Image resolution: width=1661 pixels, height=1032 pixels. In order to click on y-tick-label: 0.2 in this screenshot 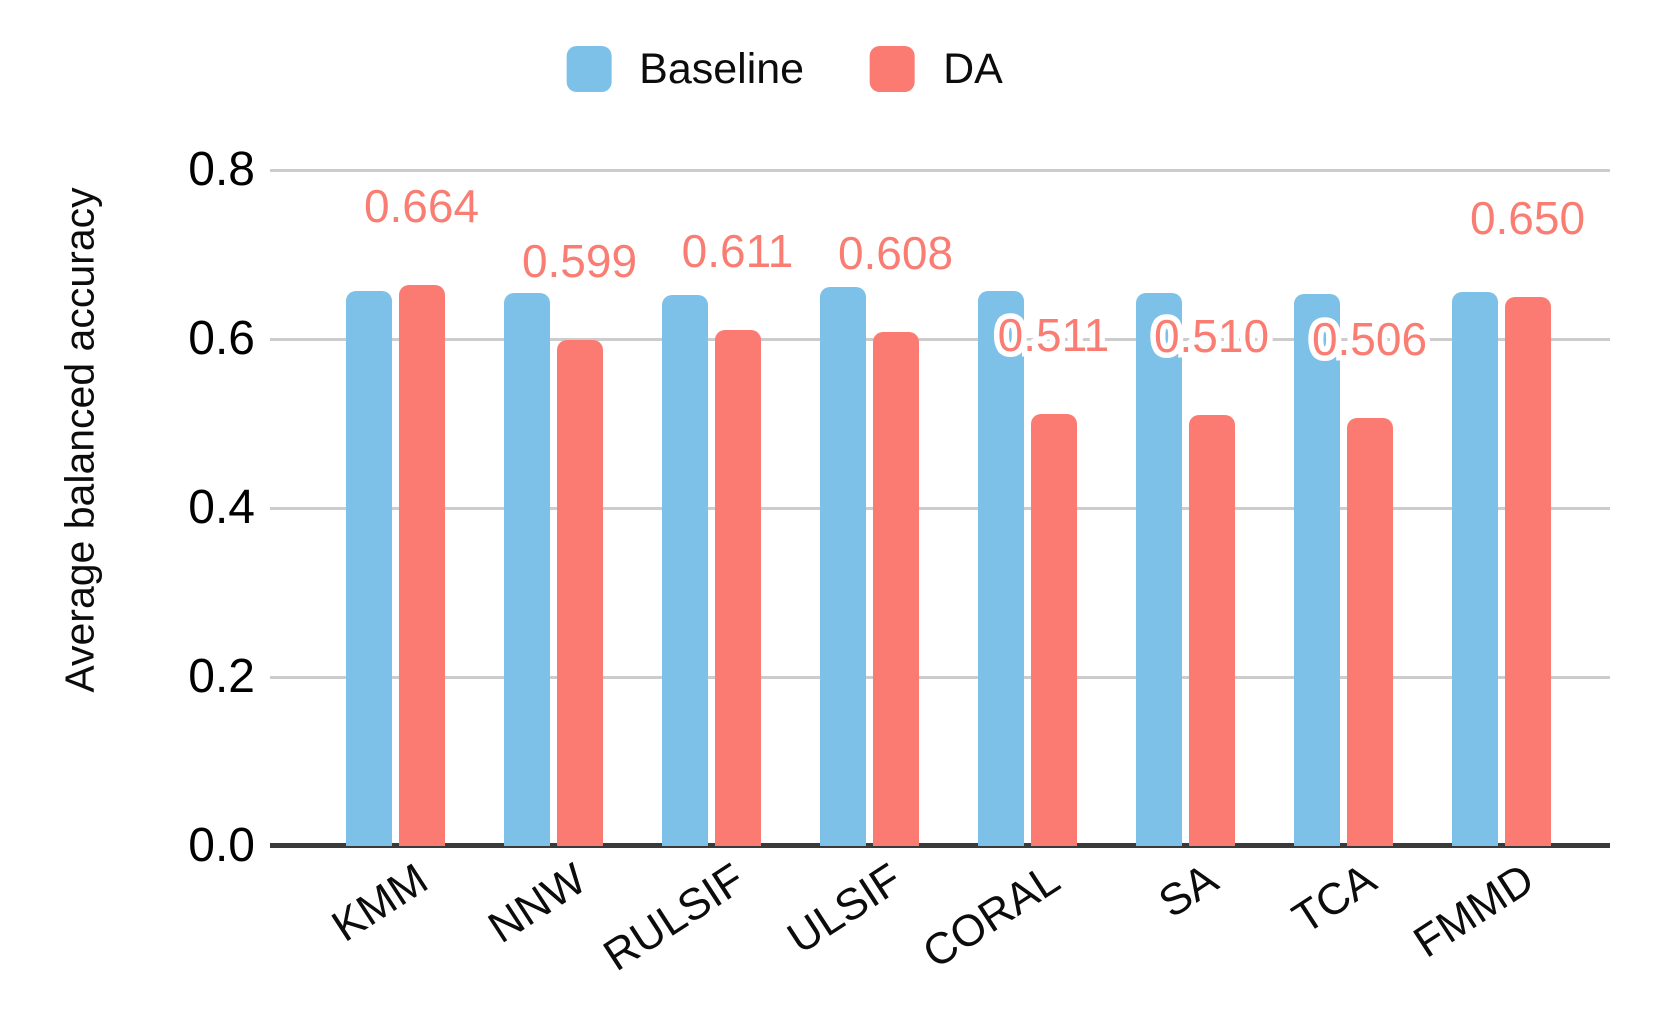, I will do `click(221, 676)`.